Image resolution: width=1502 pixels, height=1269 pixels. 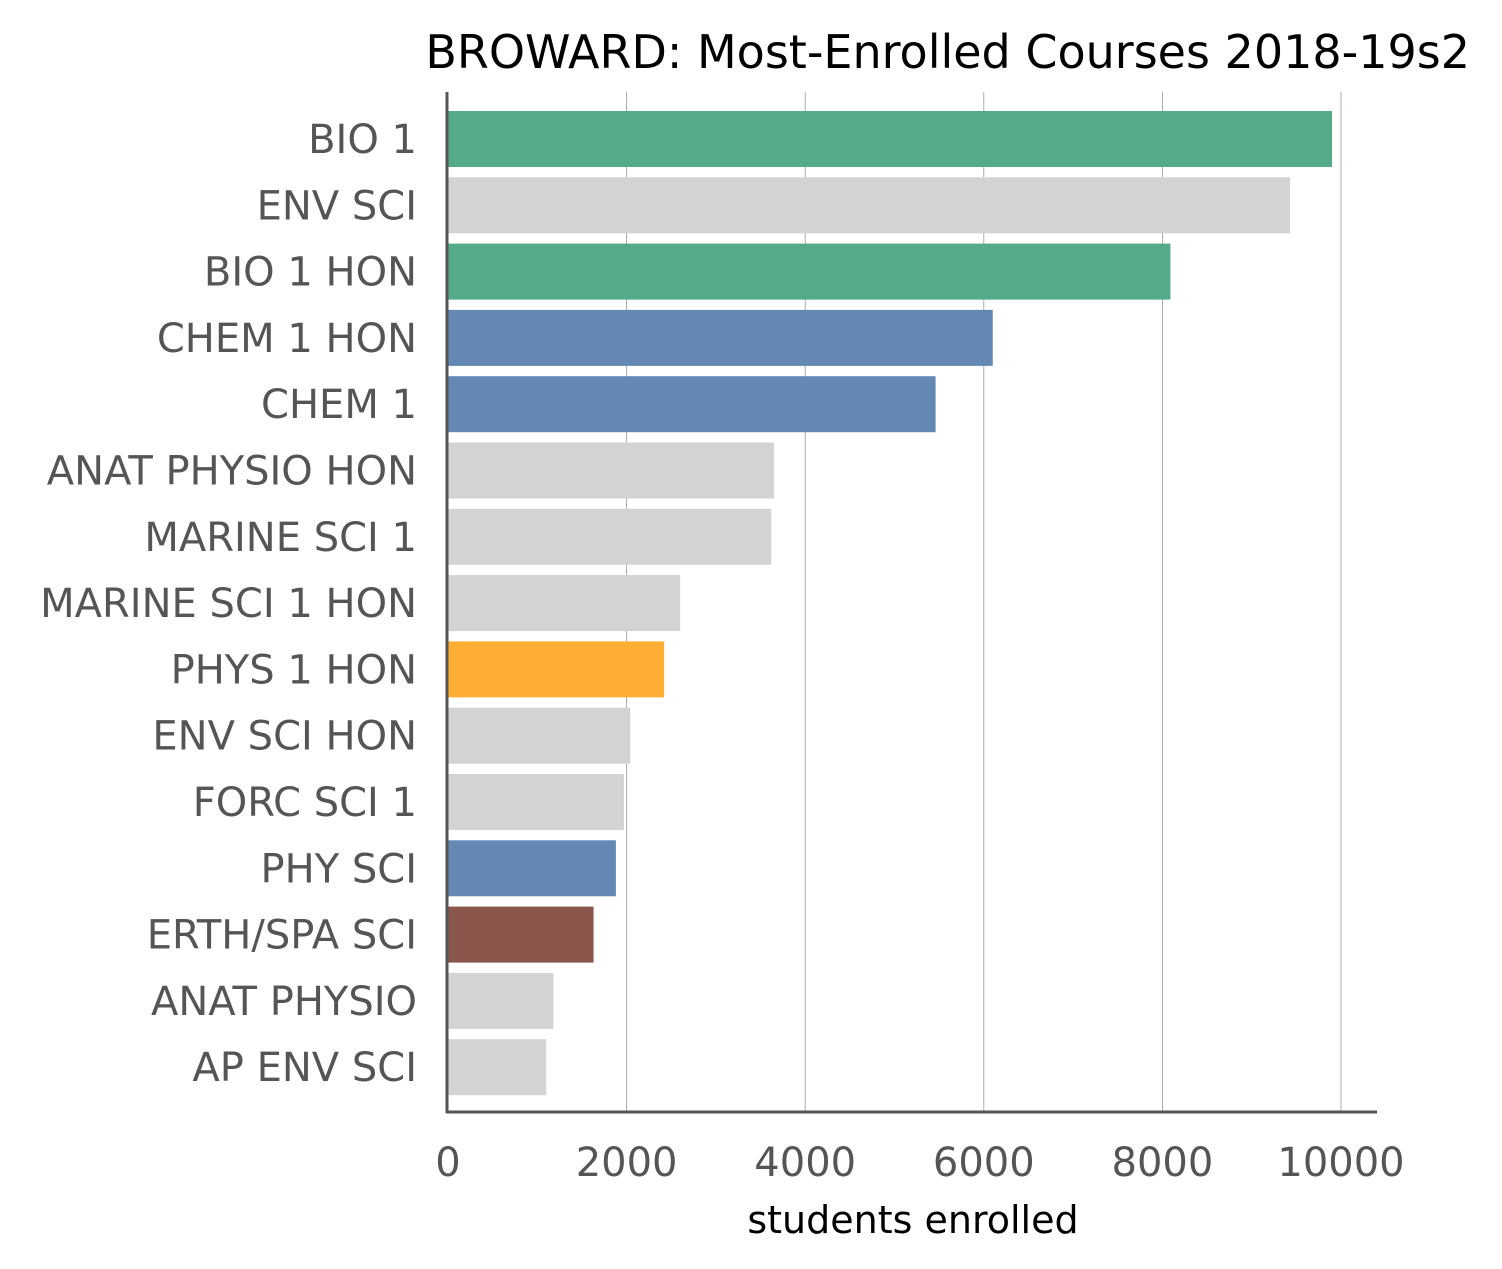 What do you see at coordinates (310, 273) in the screenshot?
I see `category-label: BIO 1 HON` at bounding box center [310, 273].